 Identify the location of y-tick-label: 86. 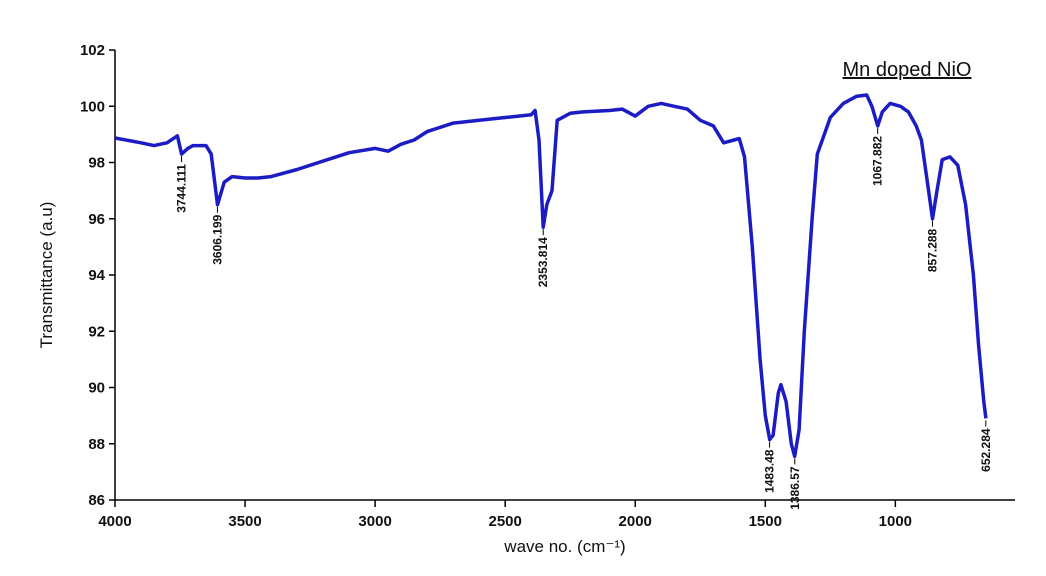
(96, 500).